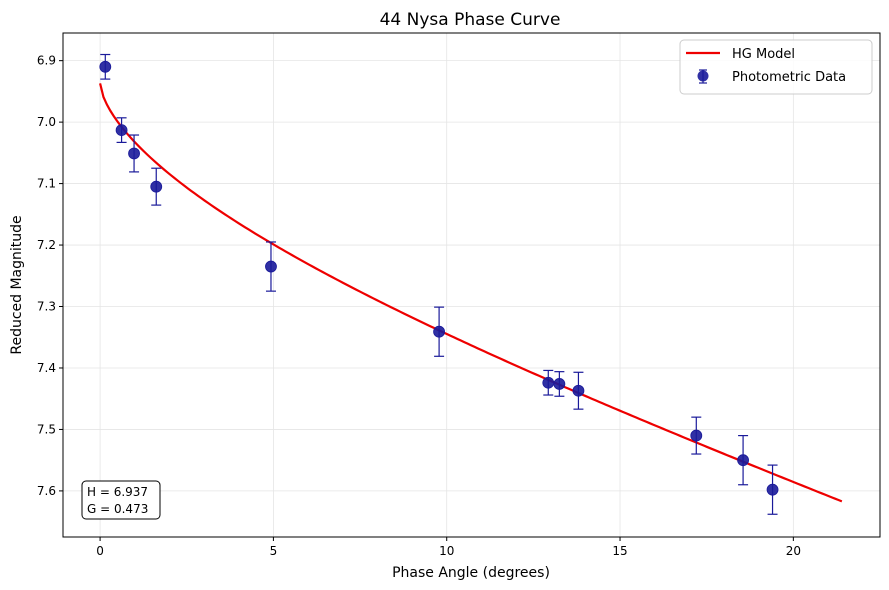 The height and width of the screenshot is (590, 889). I want to click on x-axis-title: Phase Angle (degrees), so click(471, 573).